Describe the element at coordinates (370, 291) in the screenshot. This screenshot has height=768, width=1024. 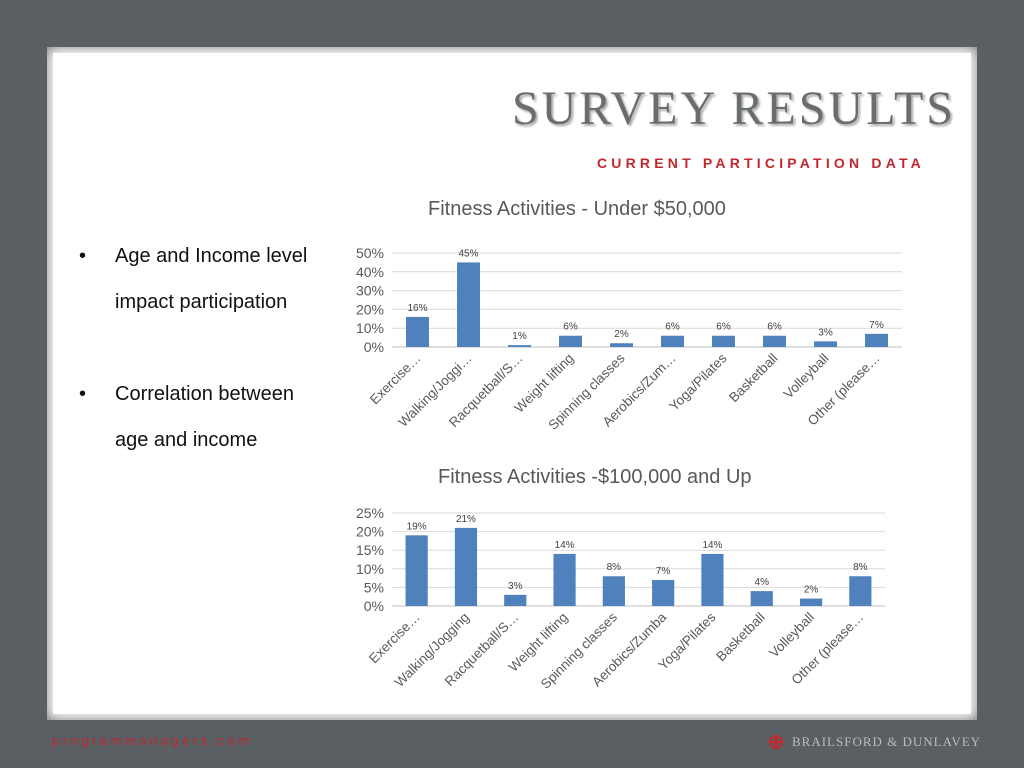
I see `y-tick-label: 30%` at that location.